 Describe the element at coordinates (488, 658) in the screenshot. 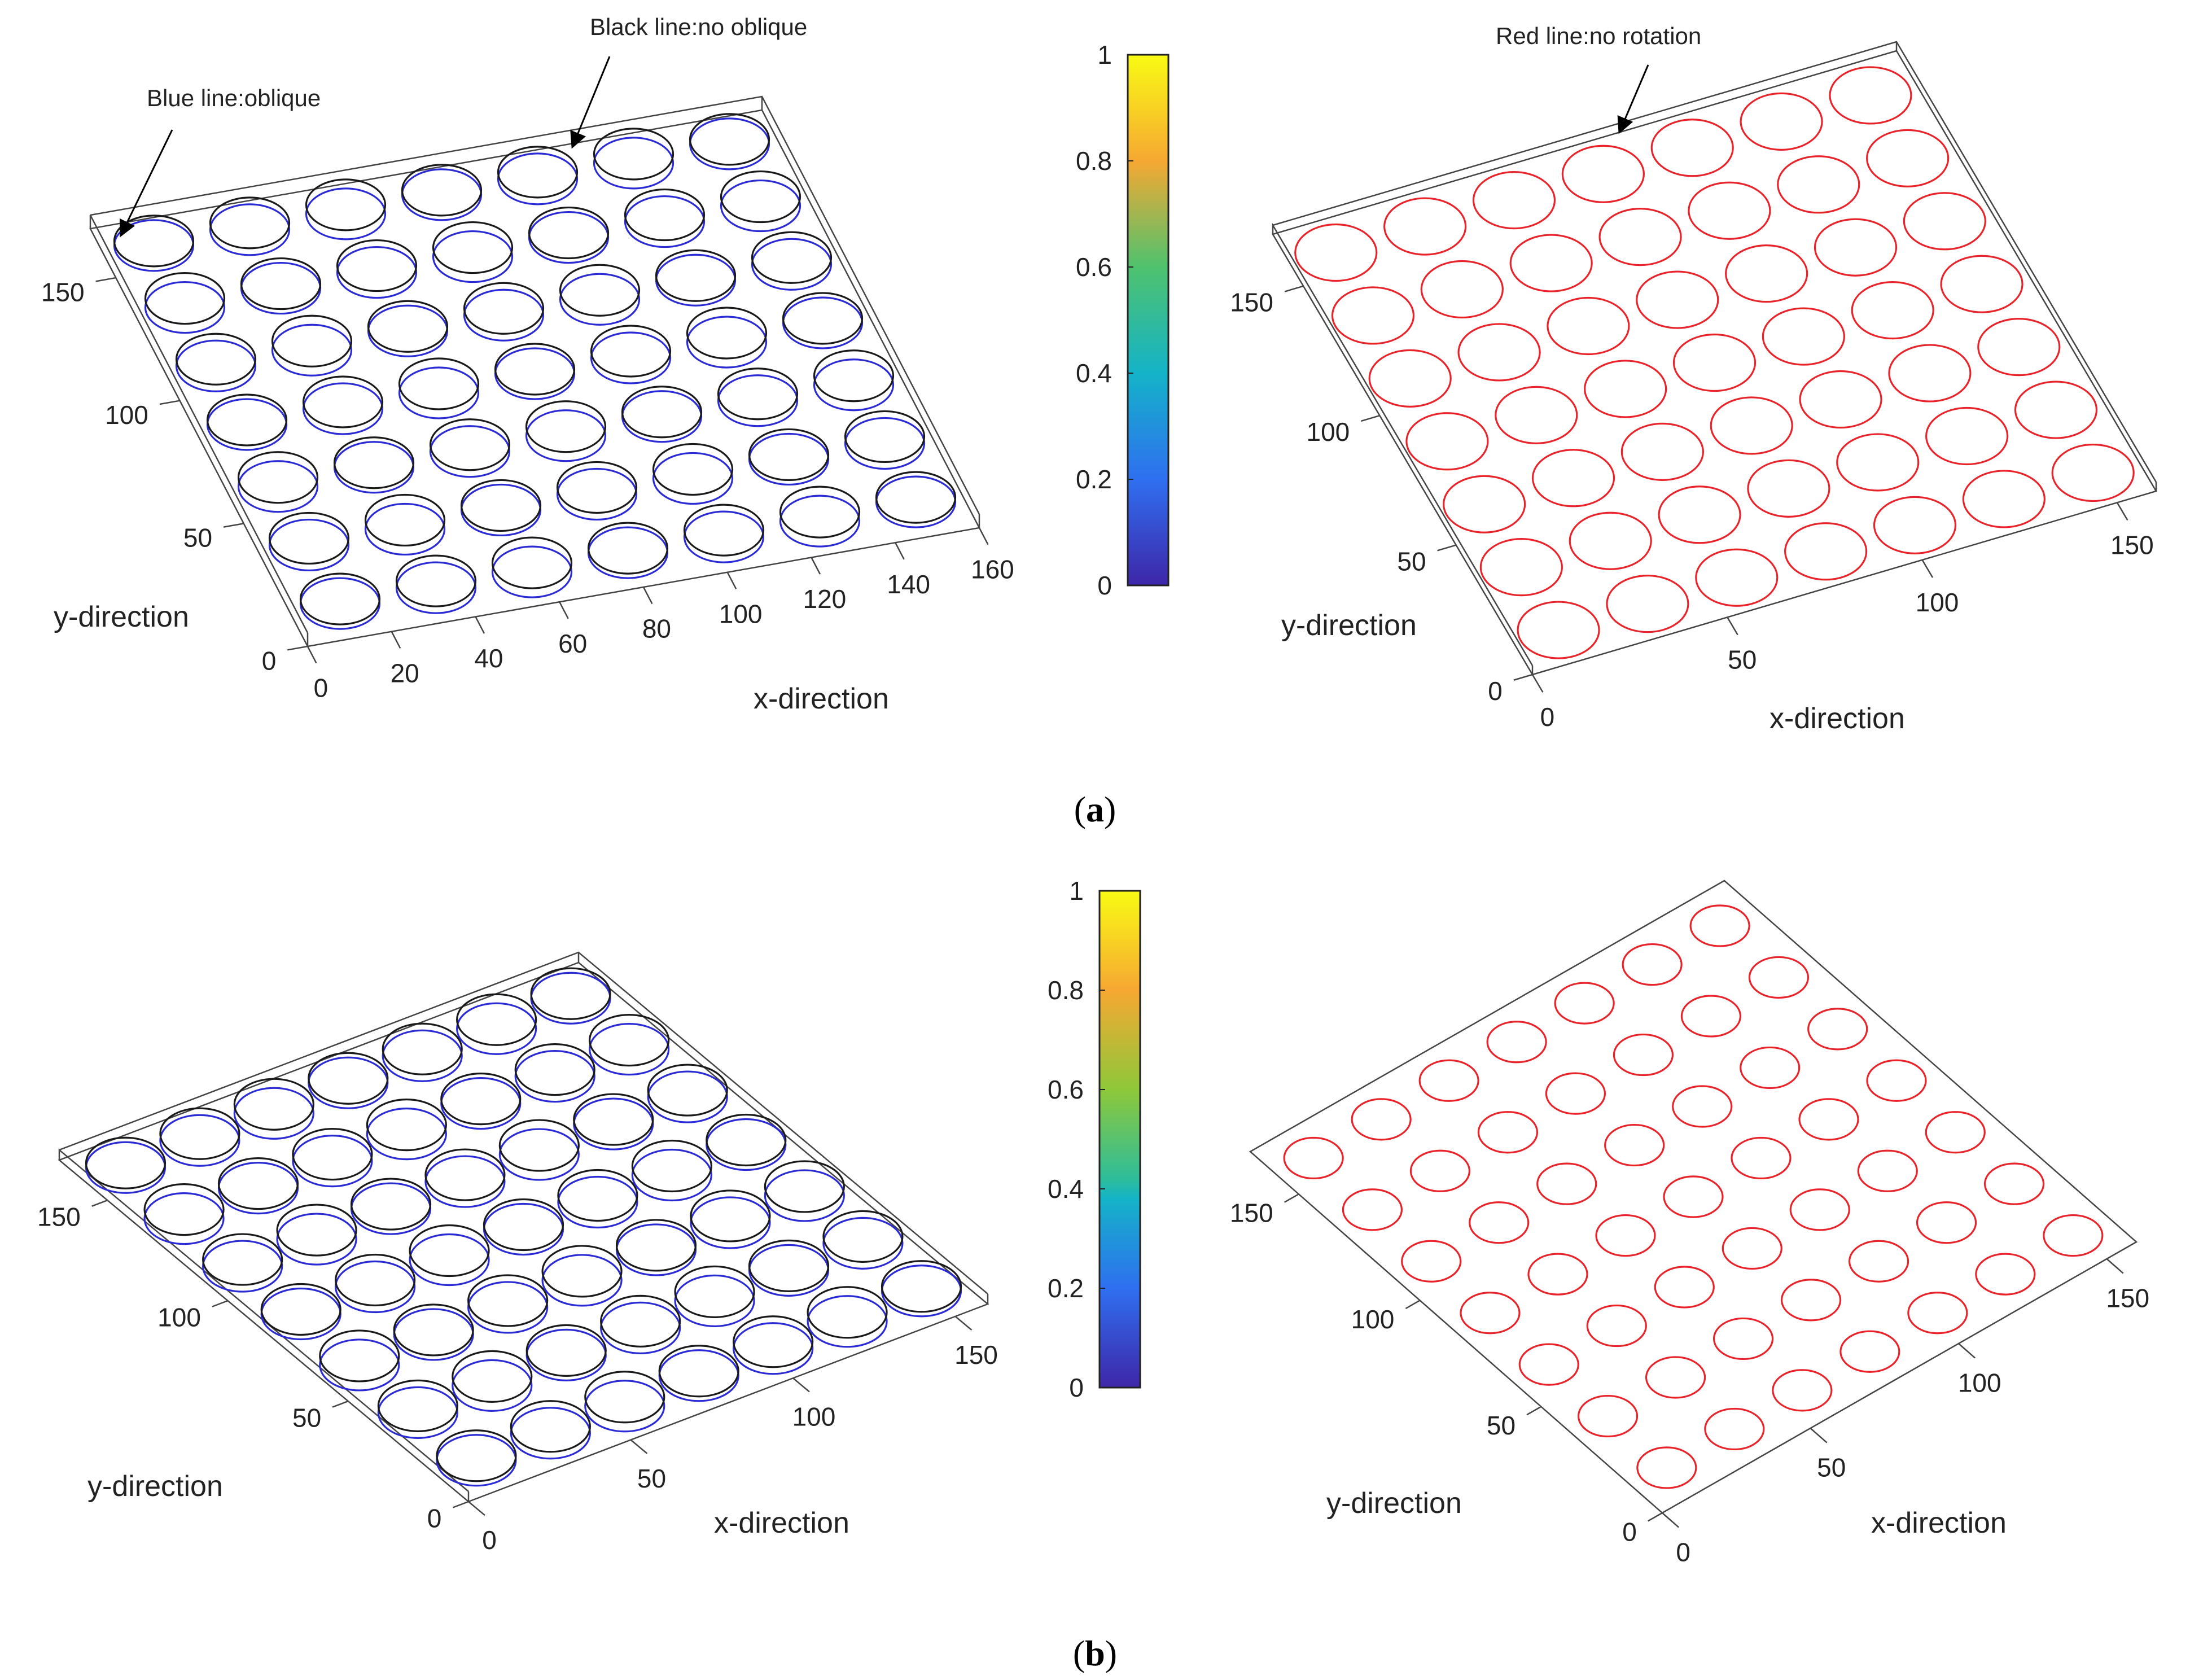

I see `x-tick-label: 40` at that location.